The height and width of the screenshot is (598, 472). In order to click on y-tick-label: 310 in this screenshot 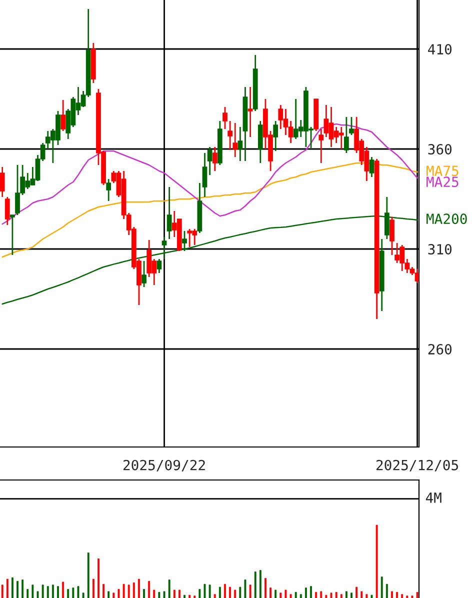, I will do `click(440, 249)`.